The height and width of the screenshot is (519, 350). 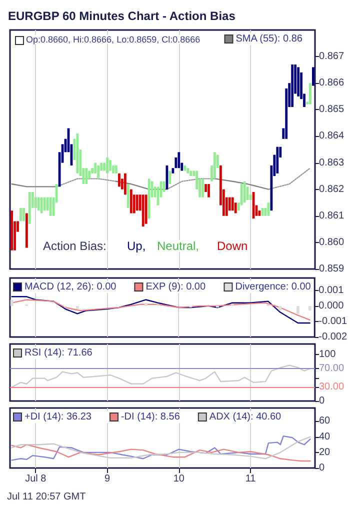 I want to click on y-tick-label: 40, so click(x=325, y=436).